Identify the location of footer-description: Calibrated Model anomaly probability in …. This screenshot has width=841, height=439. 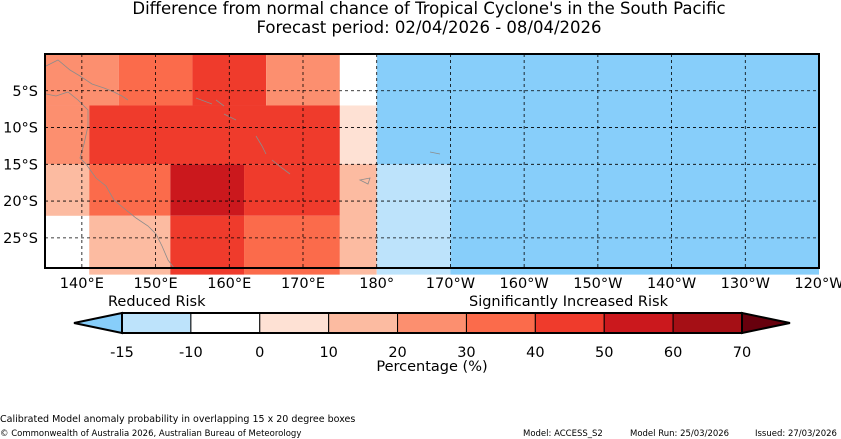
(178, 419).